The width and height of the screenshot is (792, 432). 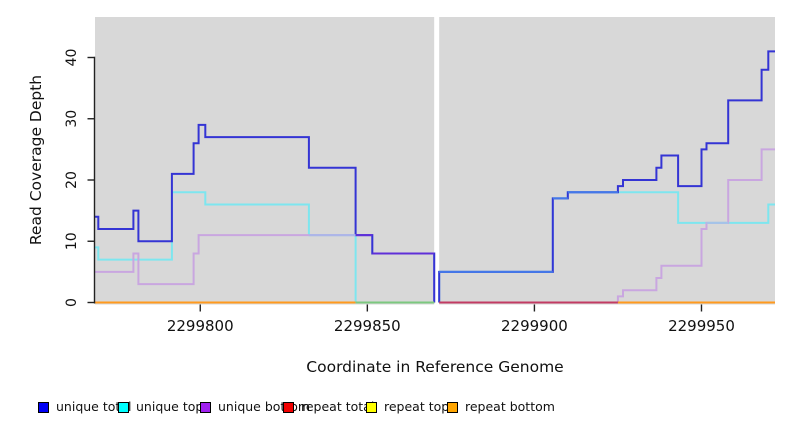 I want to click on masked-region, so click(x=437, y=160).